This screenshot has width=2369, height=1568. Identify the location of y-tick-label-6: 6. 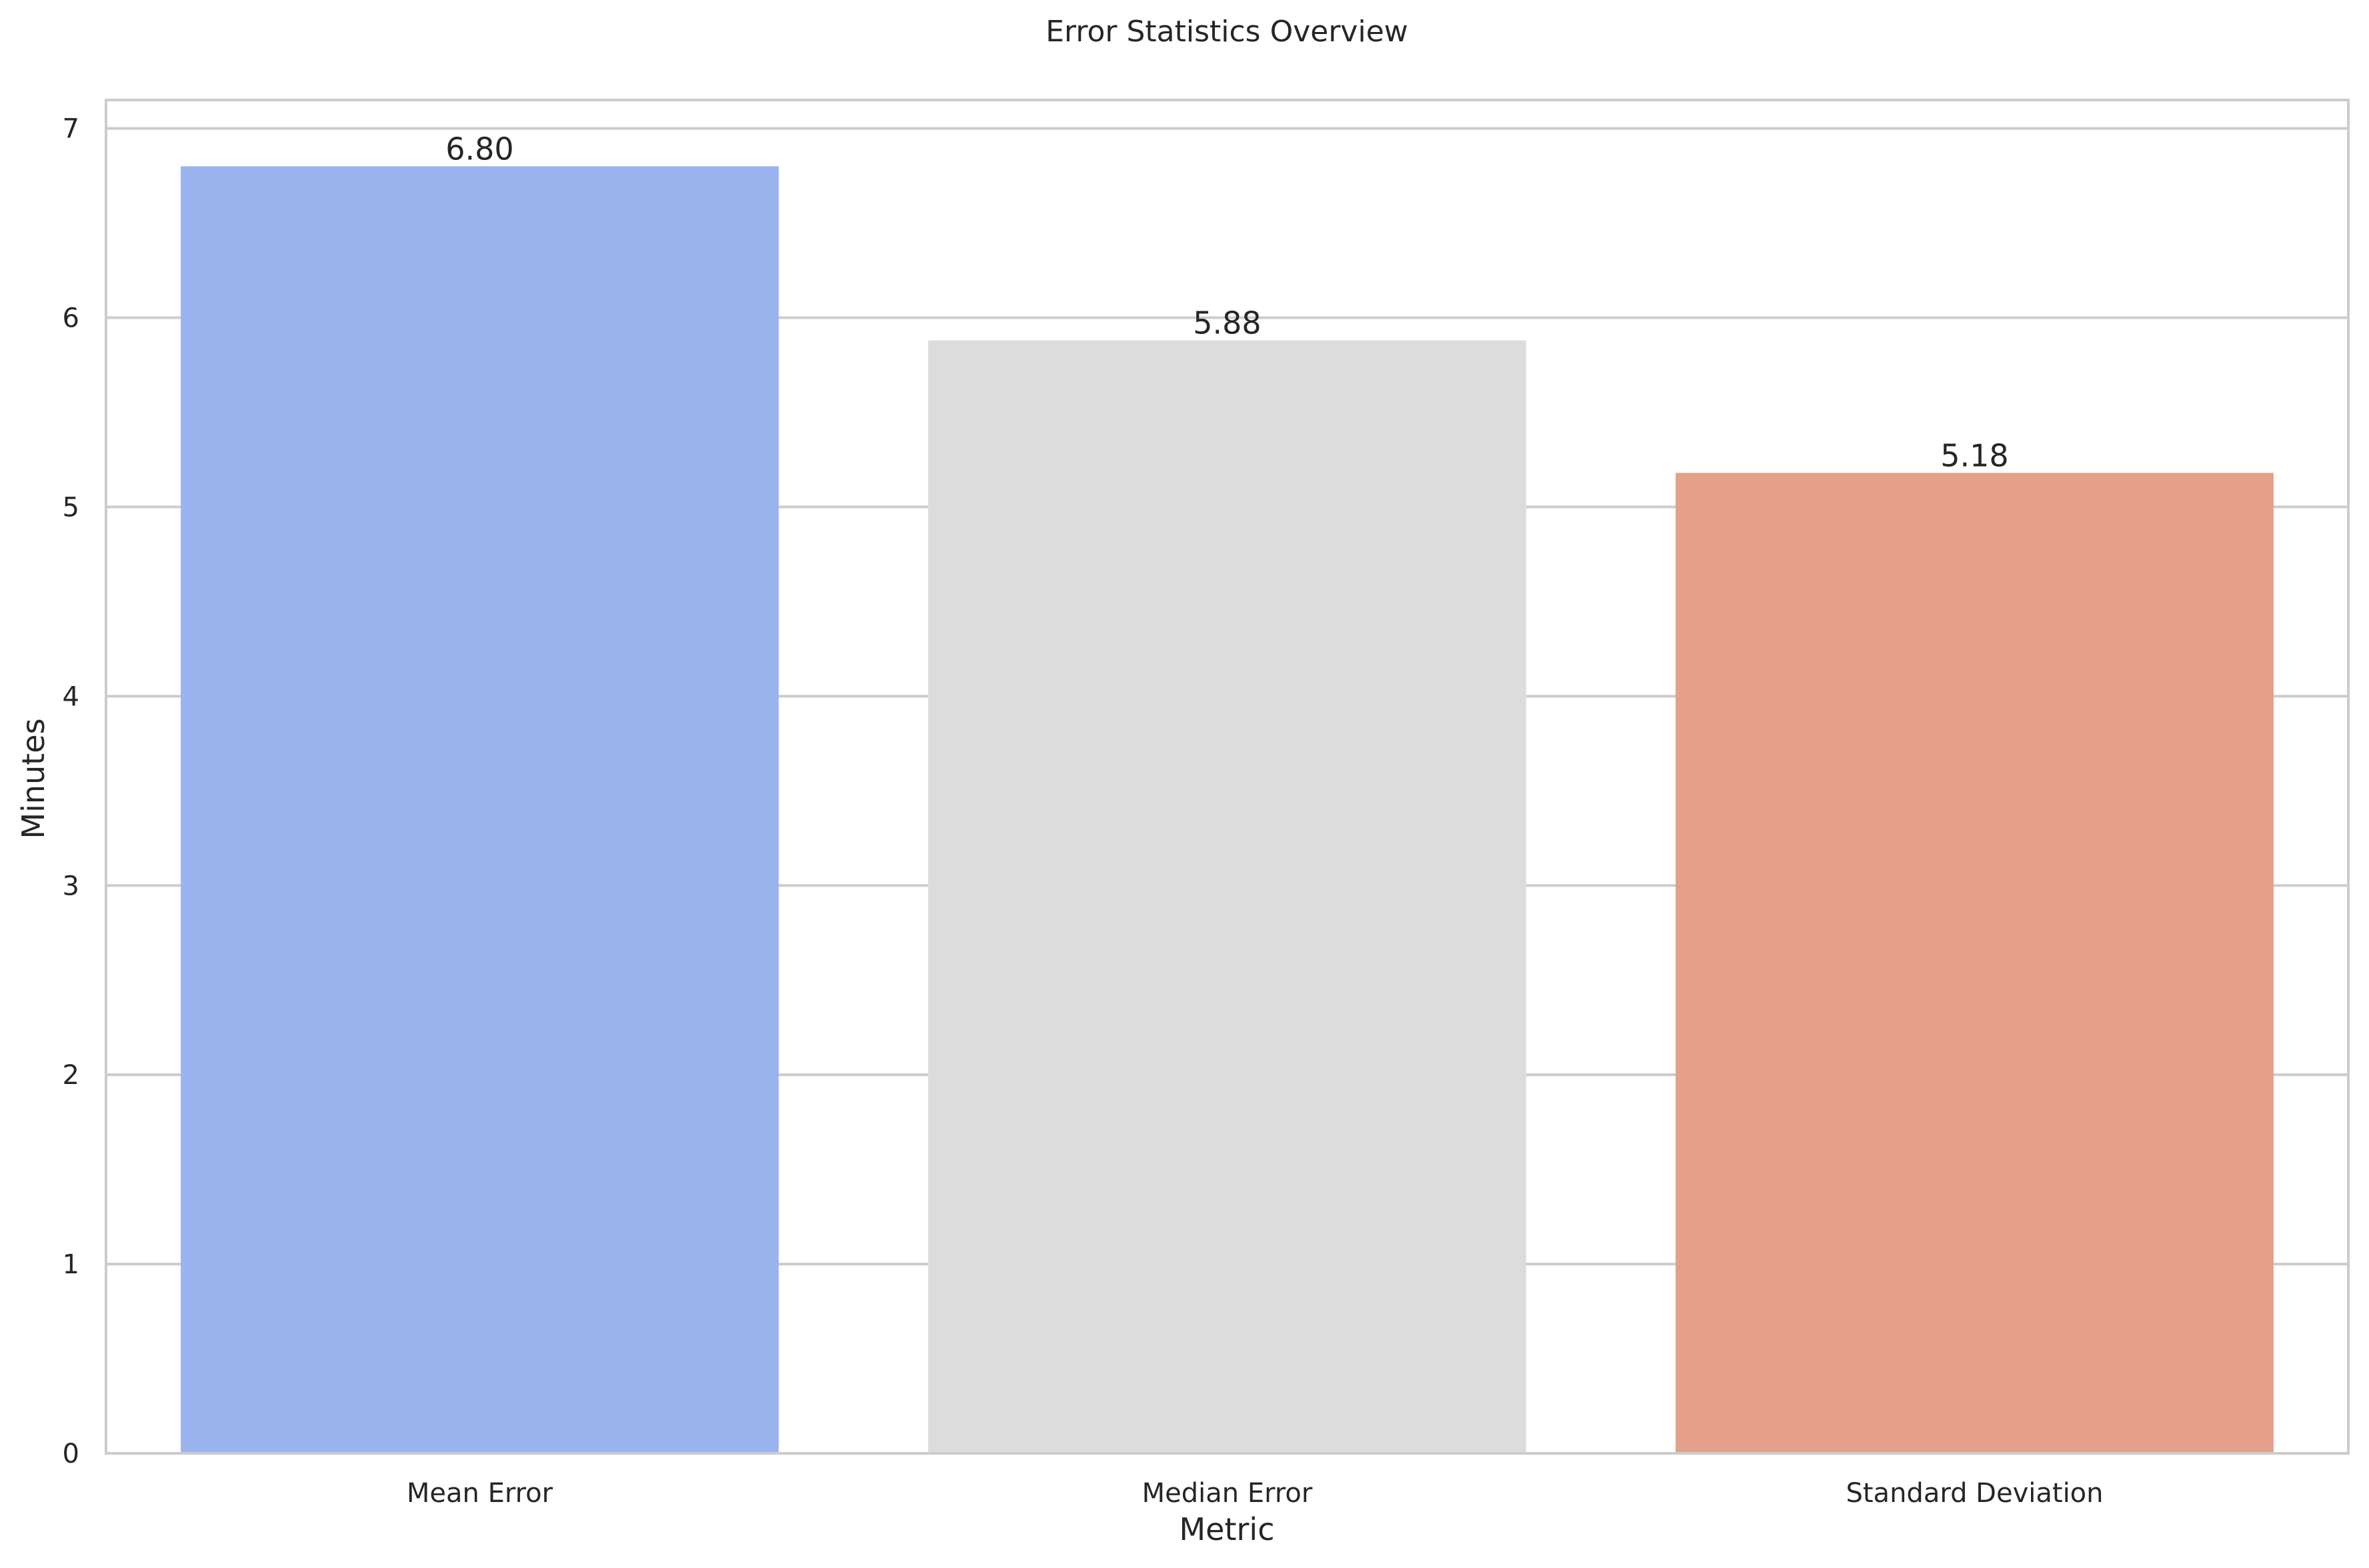
(71, 318).